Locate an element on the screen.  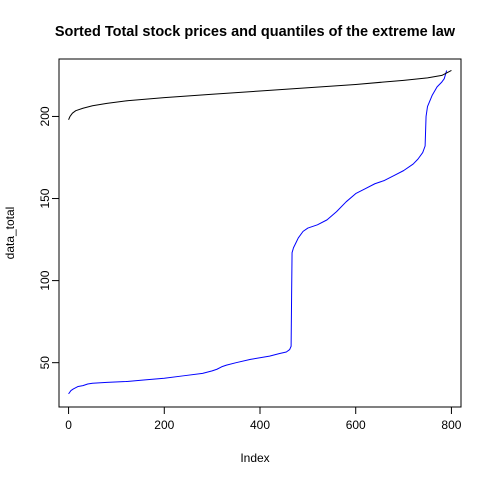
x-tick-label: 400 is located at coordinates (260, 425).